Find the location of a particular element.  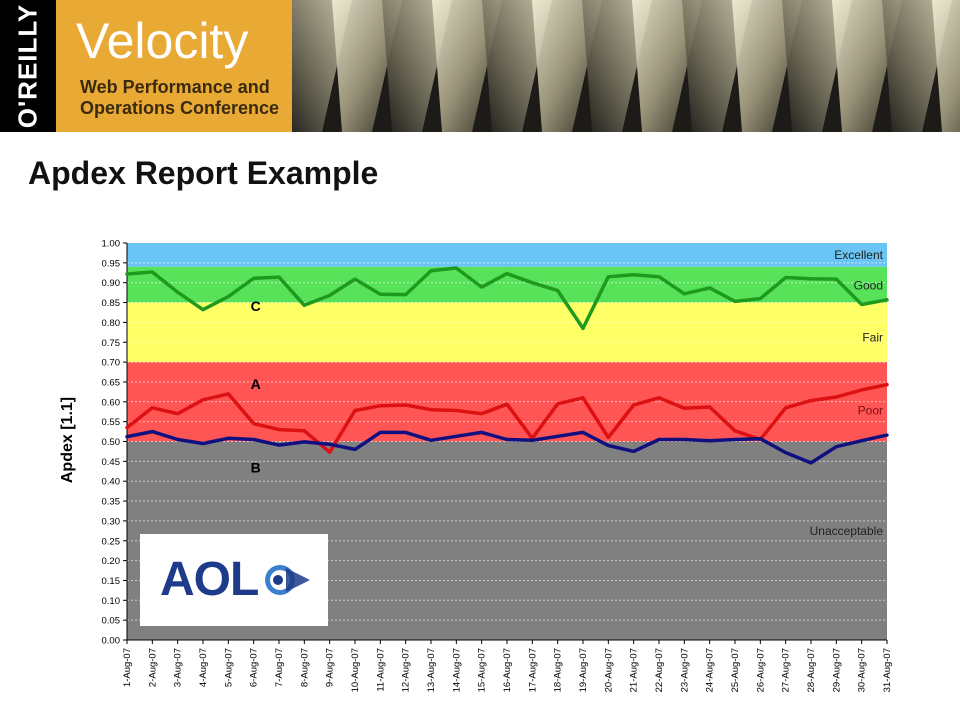

x-tick-label: 26-Aug-07 is located at coordinates (760, 670).